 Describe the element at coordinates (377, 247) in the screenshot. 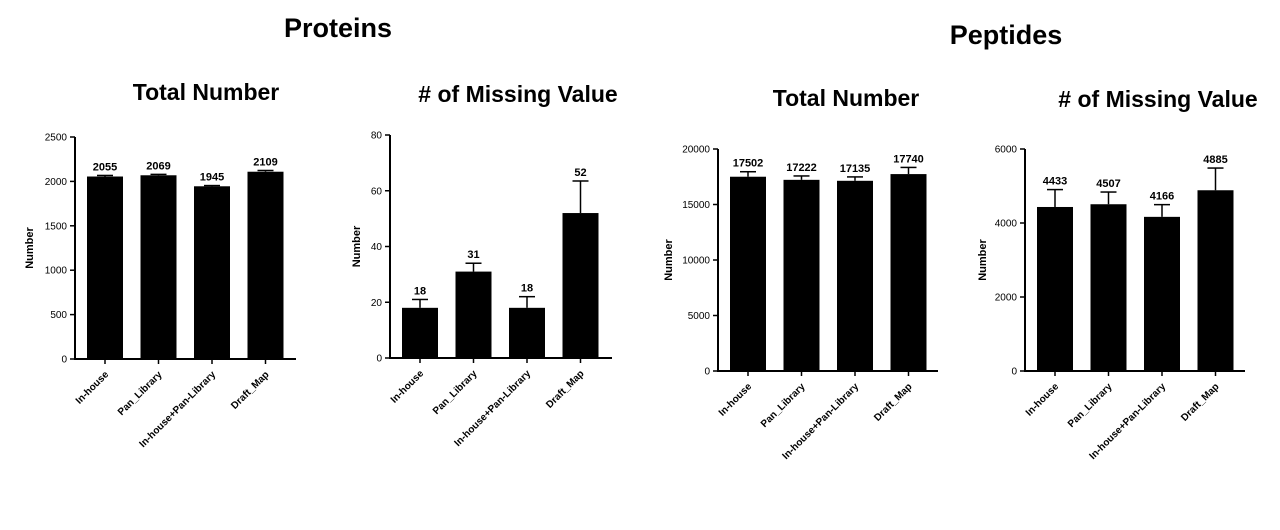

I see `chart-1-y-tick-label: 40` at that location.